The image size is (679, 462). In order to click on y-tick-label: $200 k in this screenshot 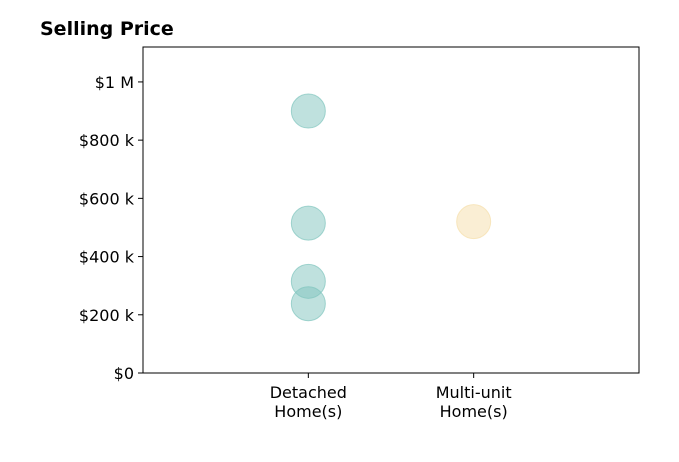, I will do `click(107, 315)`.